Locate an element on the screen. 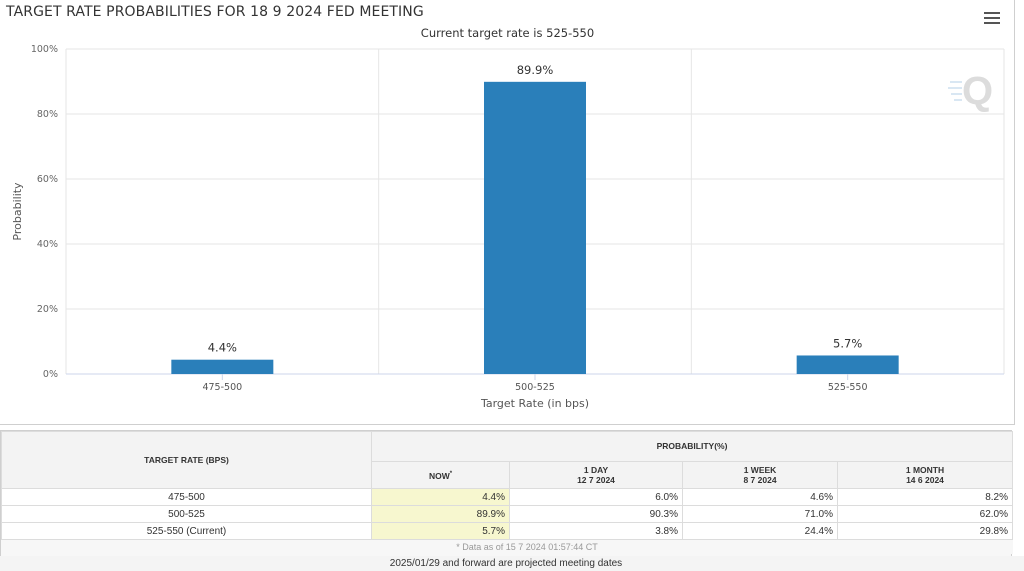 This screenshot has width=1024, height=571. bar-data-label: 5.7% is located at coordinates (847, 343).